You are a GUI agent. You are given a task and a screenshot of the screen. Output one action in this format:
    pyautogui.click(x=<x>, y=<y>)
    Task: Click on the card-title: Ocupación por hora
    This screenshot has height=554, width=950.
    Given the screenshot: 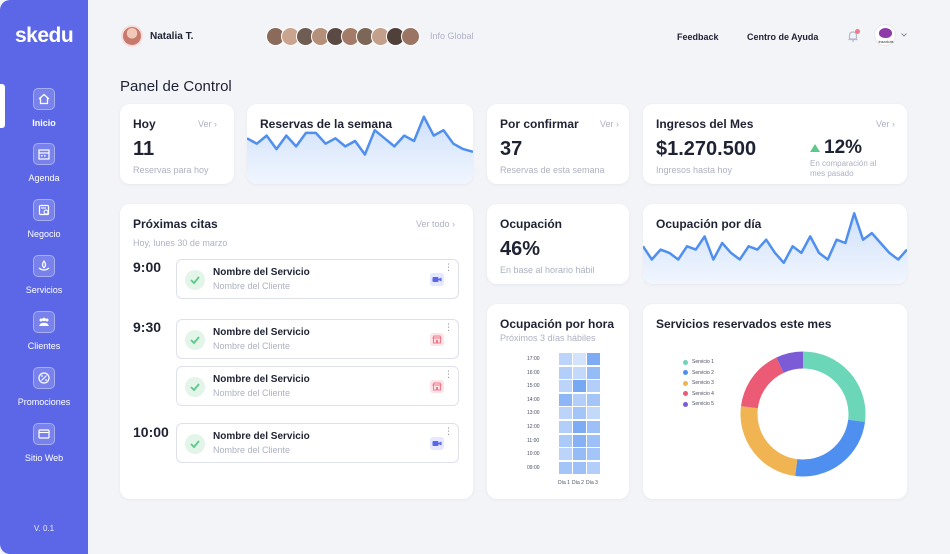 What is the action you would take?
    pyautogui.click(x=557, y=324)
    